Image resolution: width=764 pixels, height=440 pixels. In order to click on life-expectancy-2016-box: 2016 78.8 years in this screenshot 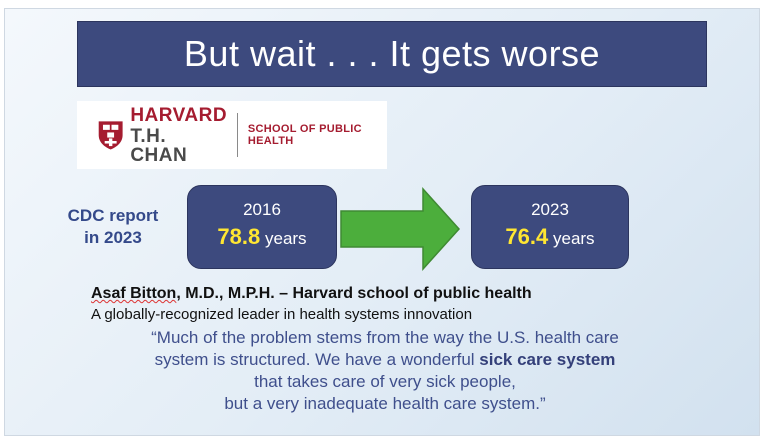, I will do `click(262, 227)`.